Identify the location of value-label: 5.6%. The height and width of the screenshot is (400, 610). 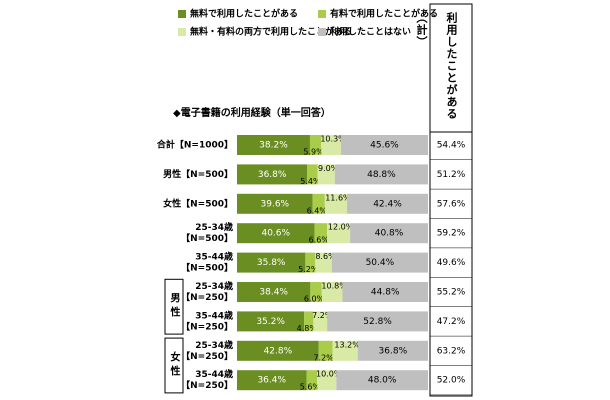
(310, 387).